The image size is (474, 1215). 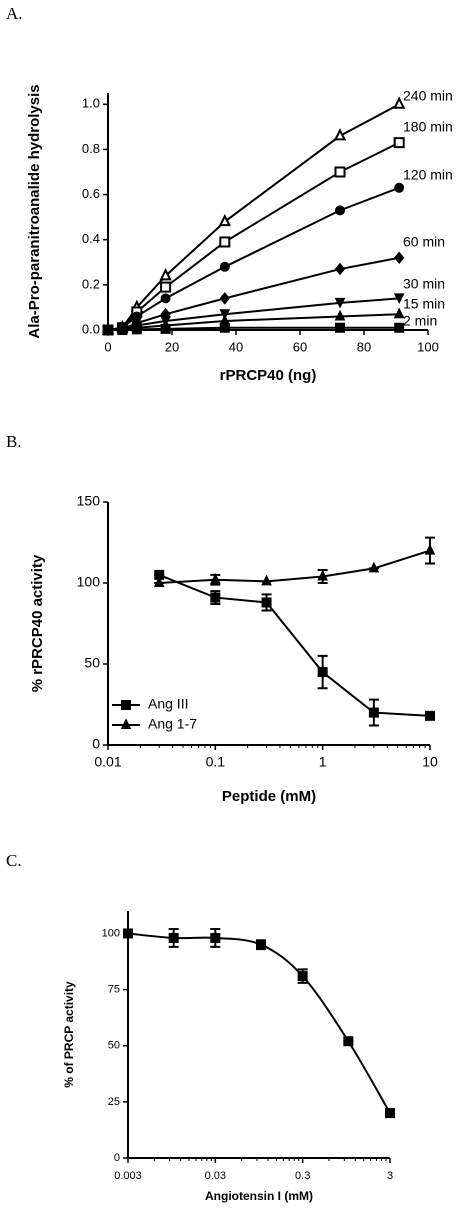 I want to click on x-tick-label: 0.3, so click(x=302, y=1176).